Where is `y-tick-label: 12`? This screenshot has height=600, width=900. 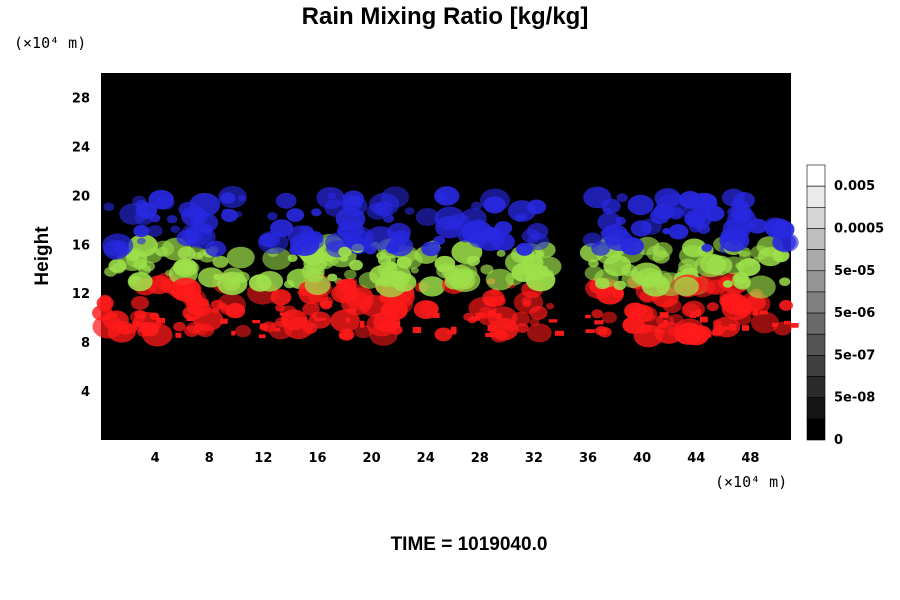
y-tick-label: 12 is located at coordinates (81, 294).